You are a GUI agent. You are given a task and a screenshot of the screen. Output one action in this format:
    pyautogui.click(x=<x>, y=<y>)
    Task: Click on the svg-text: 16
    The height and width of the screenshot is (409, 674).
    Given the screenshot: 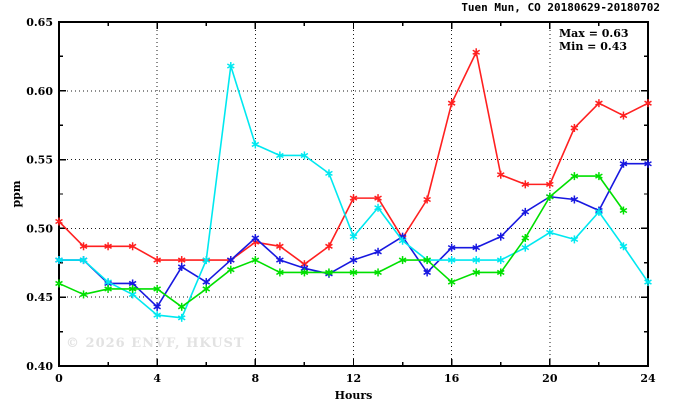 What is the action you would take?
    pyautogui.click(x=452, y=378)
    